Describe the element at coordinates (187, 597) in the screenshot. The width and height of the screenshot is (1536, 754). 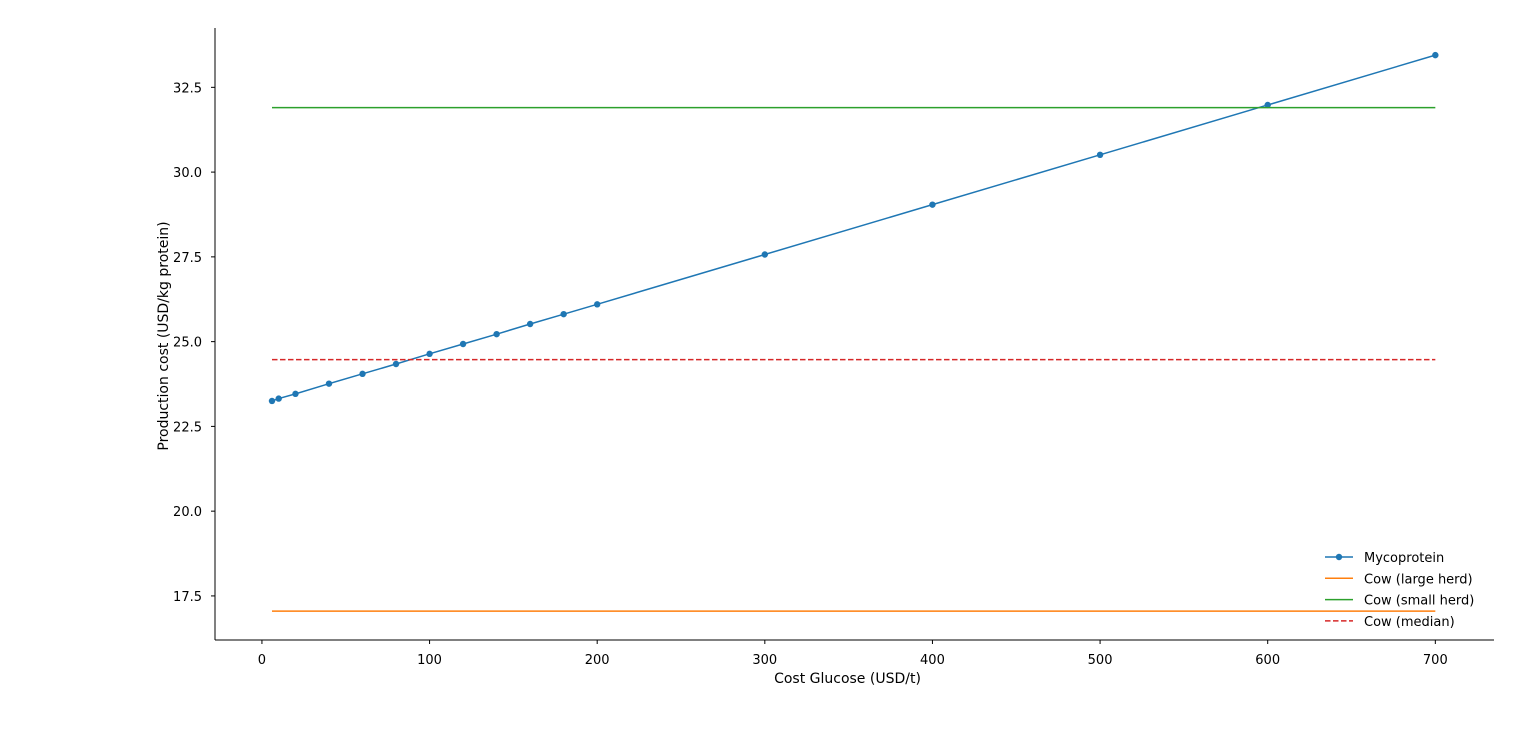
I see `y-tick-label: 17.5` at that location.